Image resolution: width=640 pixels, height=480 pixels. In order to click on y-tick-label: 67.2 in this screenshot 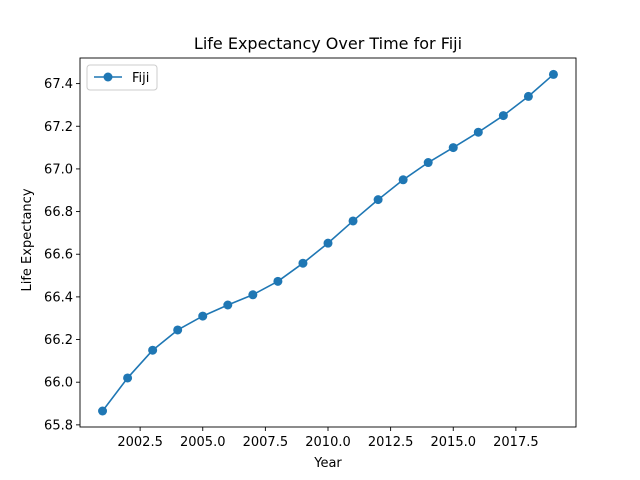, I will do `click(58, 127)`.